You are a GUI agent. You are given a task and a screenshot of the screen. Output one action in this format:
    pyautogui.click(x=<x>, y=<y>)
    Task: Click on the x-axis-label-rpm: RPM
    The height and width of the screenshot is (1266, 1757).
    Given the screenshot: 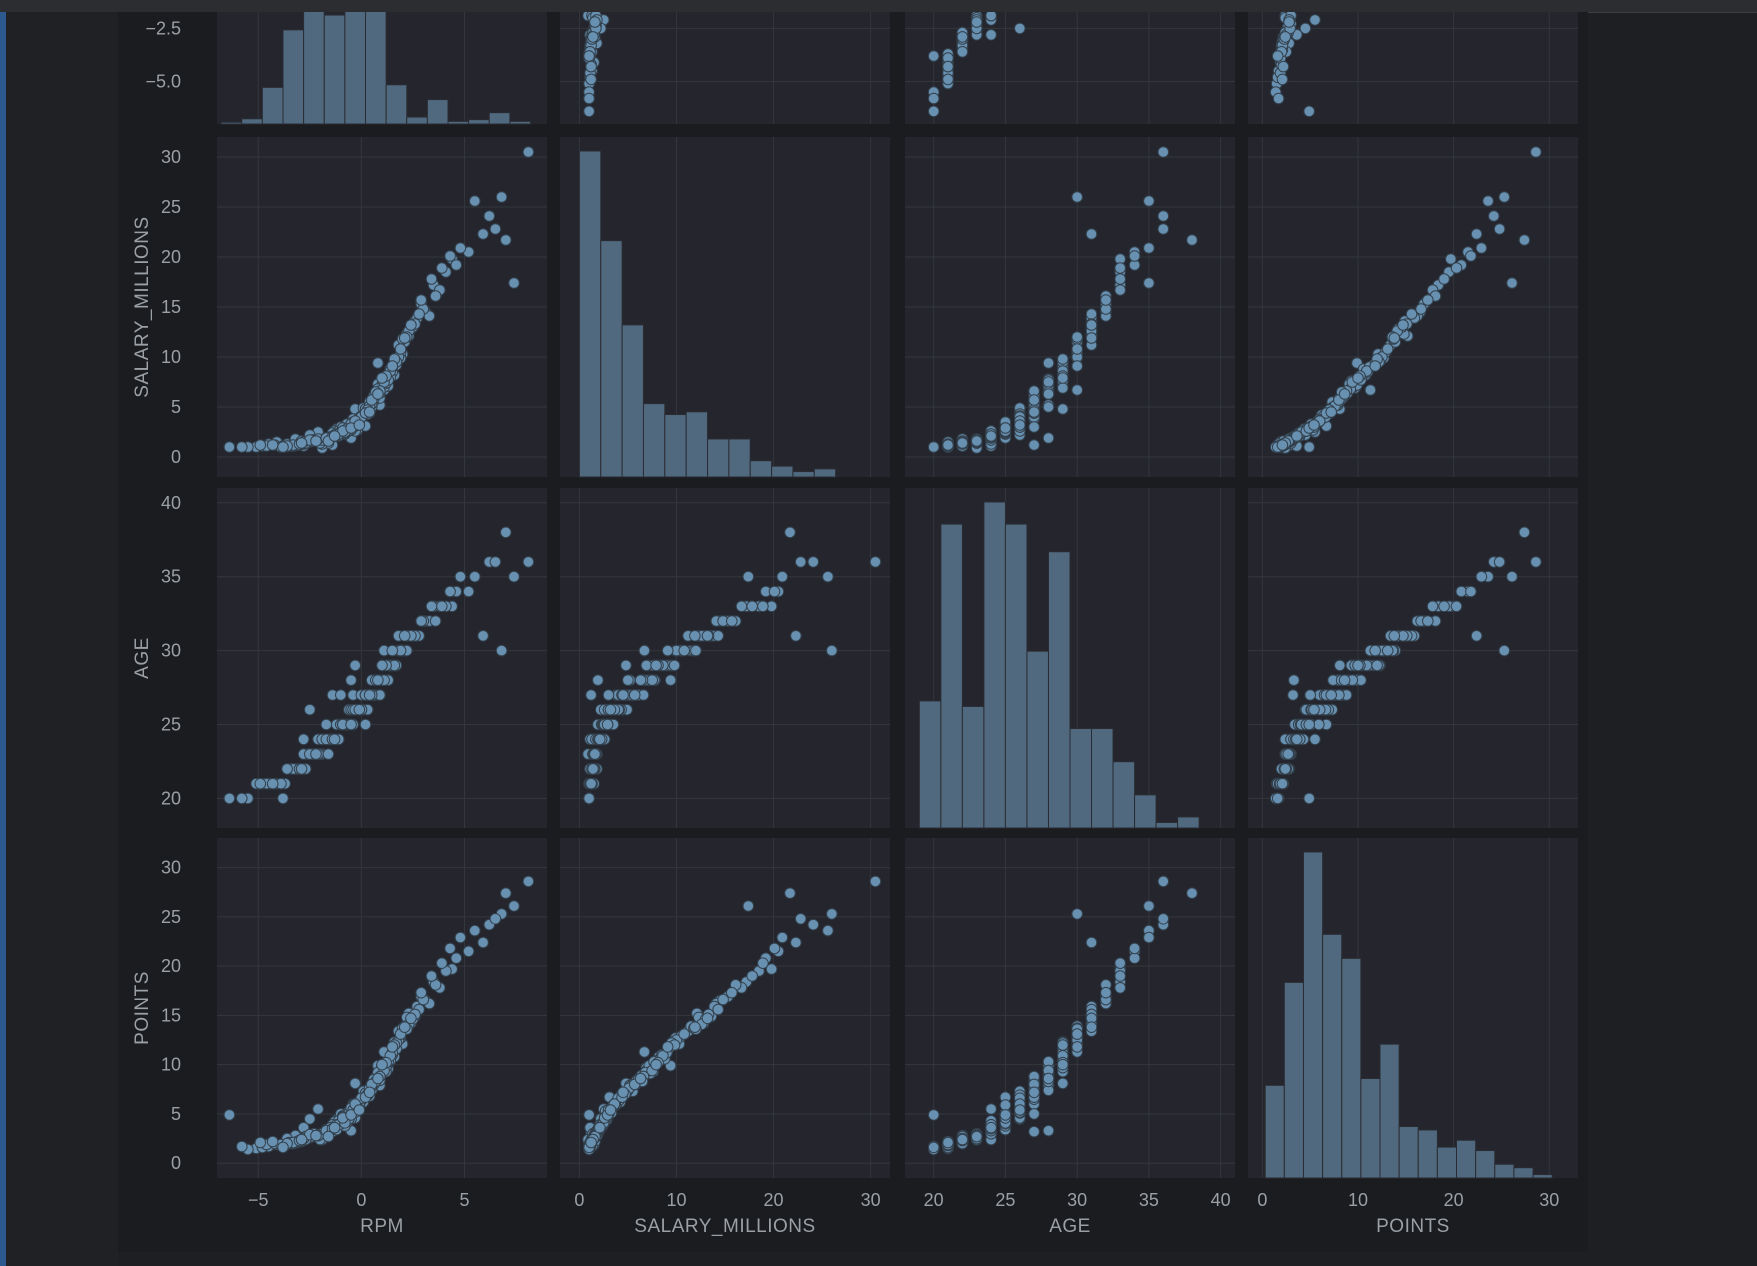 What is the action you would take?
    pyautogui.click(x=382, y=1226)
    